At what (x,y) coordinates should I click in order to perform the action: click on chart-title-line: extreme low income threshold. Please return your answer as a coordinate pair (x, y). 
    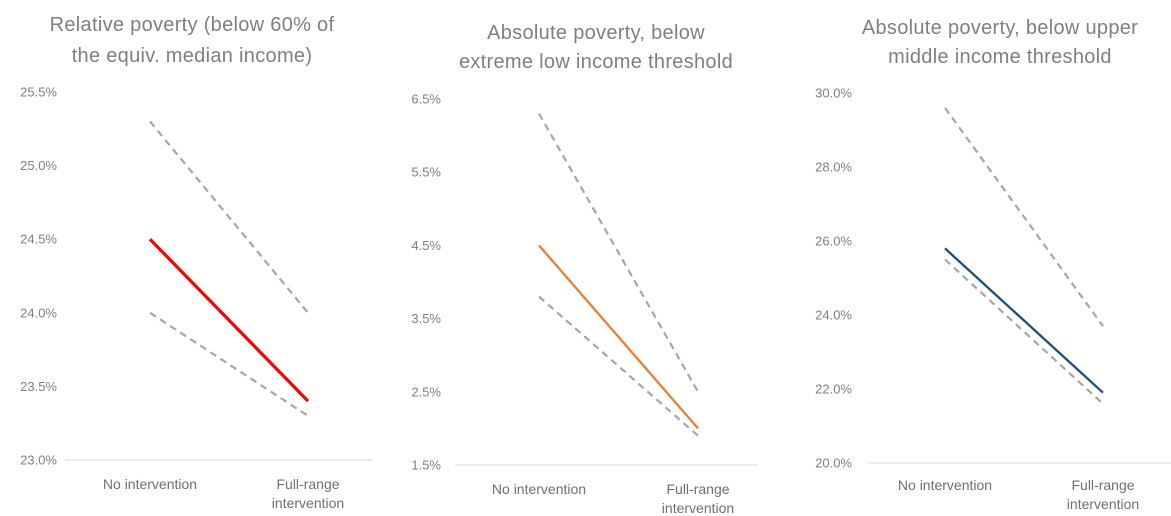
    Looking at the image, I should click on (596, 62).